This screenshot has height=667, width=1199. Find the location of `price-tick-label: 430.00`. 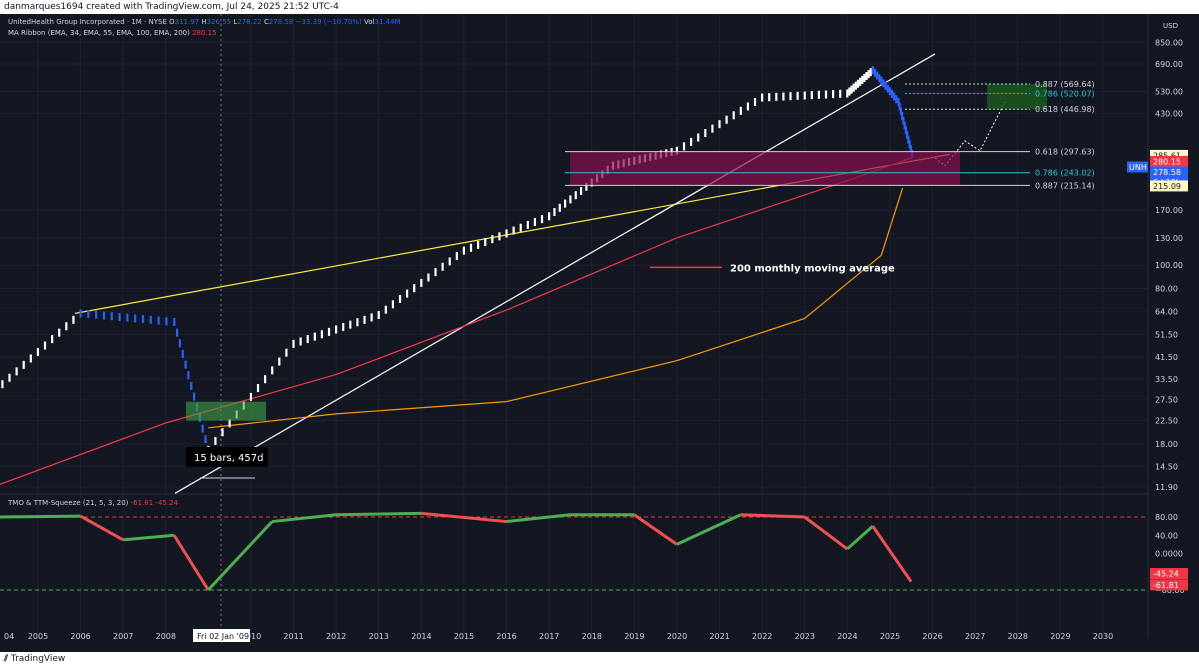

price-tick-label: 430.00 is located at coordinates (1169, 113).